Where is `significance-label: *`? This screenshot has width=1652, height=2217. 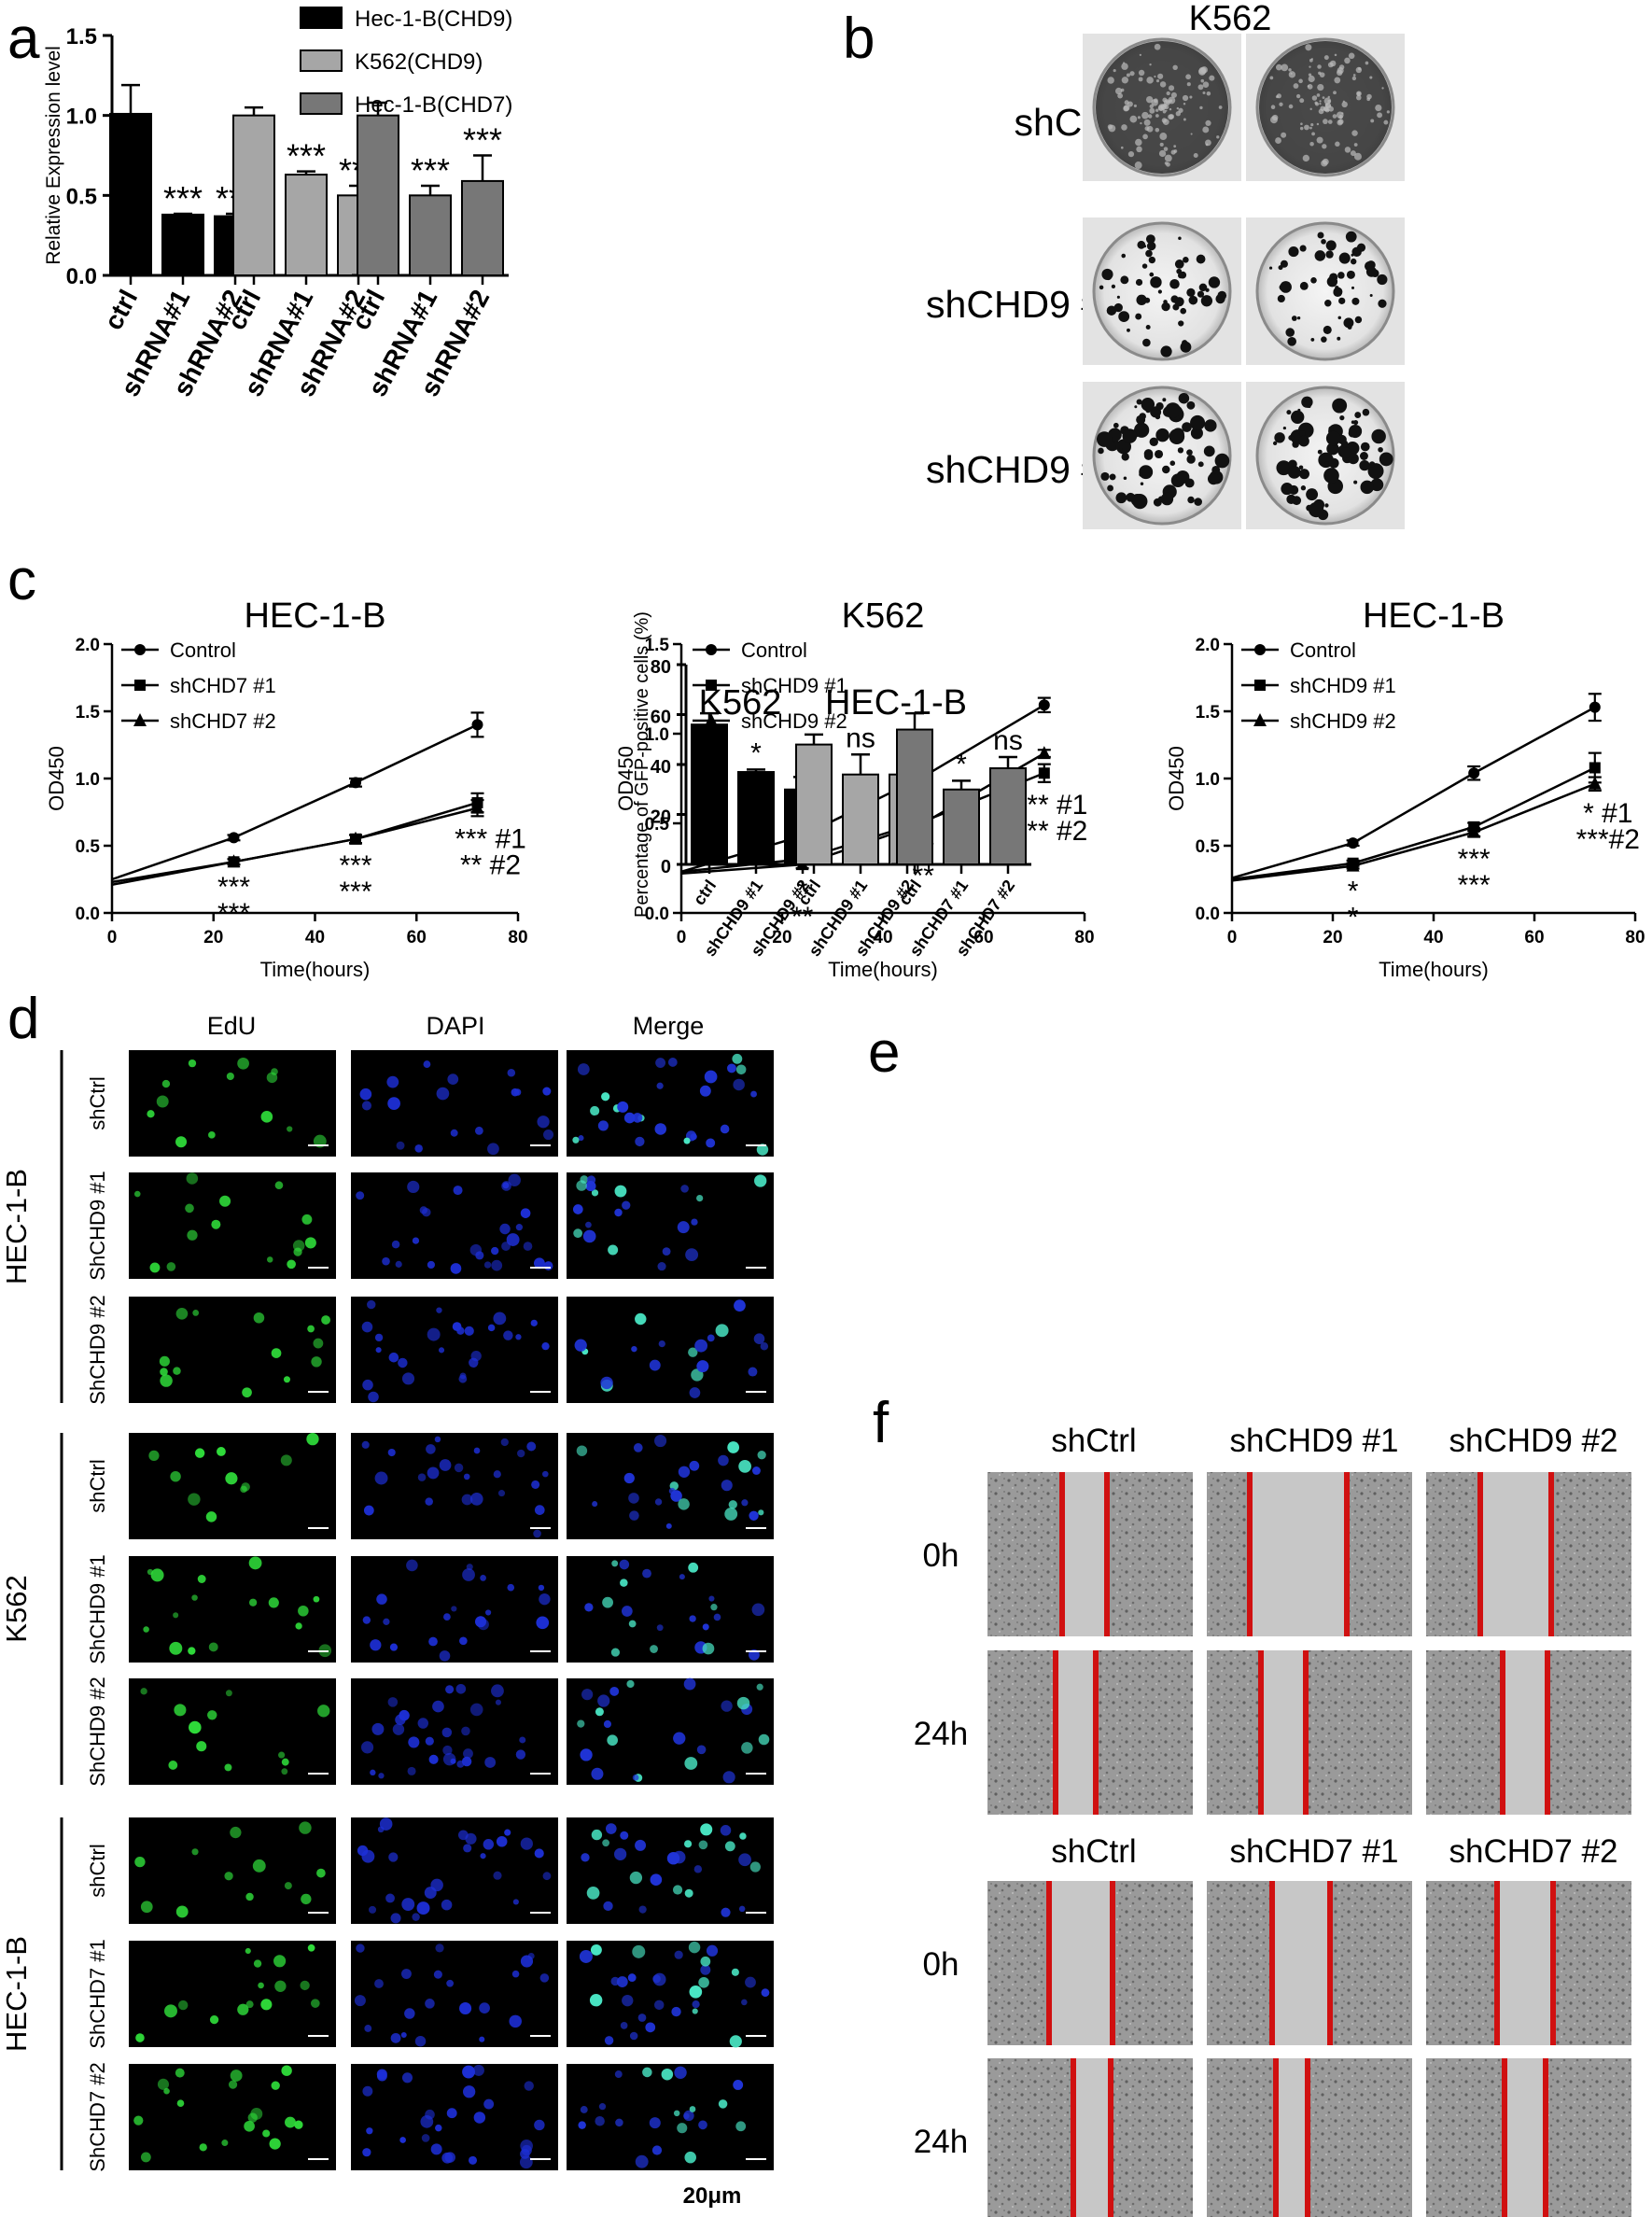
significance-label: * is located at coordinates (802, 891).